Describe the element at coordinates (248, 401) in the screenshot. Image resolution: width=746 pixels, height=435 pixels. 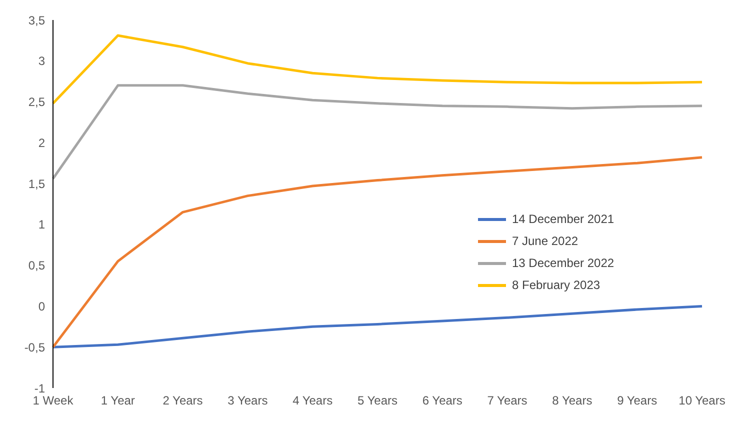
I see `x-tick-label: 3 Years` at that location.